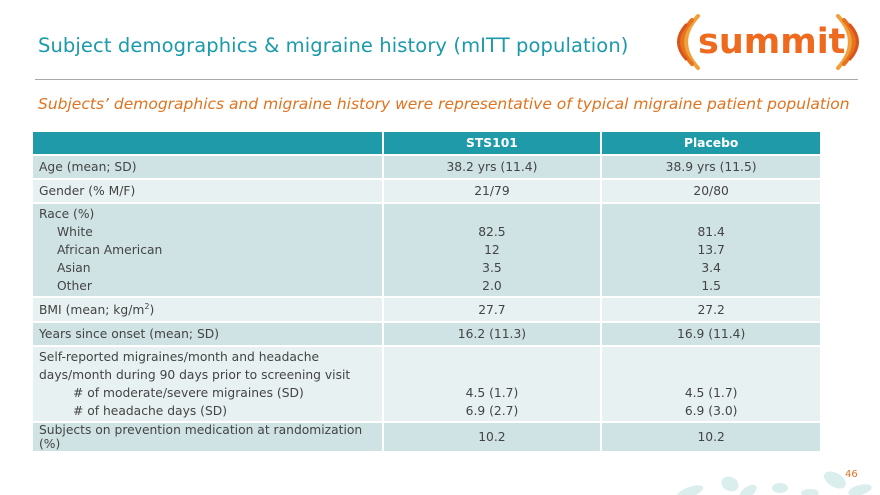  What do you see at coordinates (711, 384) in the screenshot?
I see `cell-placebo: 4.5 (1.7) 6.9 (3.0)` at bounding box center [711, 384].